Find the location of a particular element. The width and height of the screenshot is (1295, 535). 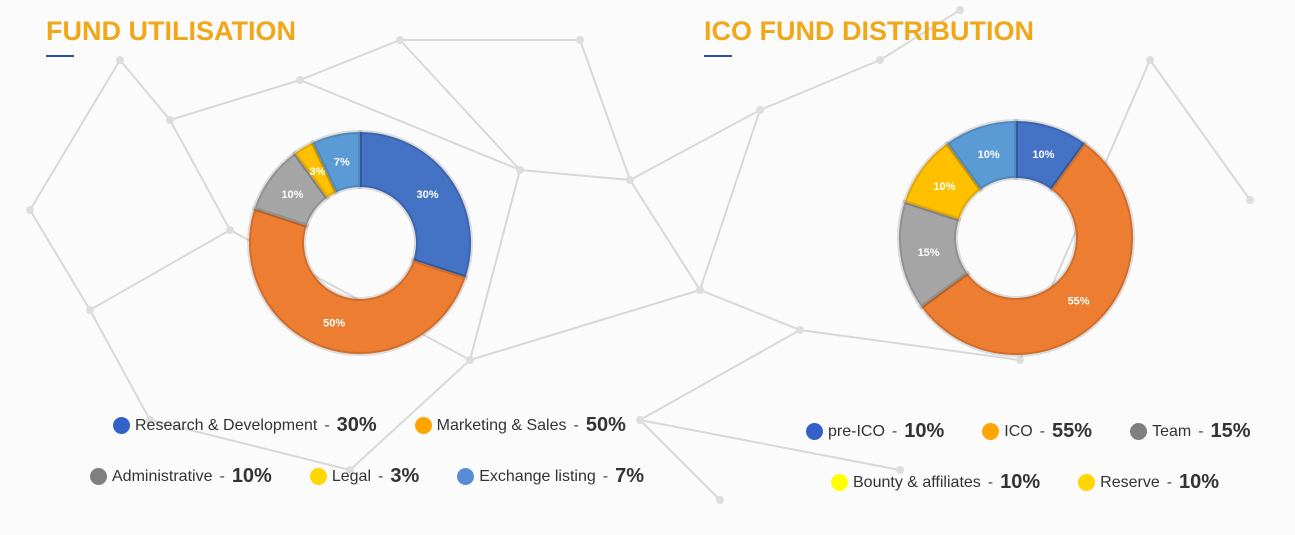

legend-row: pre-ICO -10% ICO -55% Team -15% is located at coordinates (1028, 431).